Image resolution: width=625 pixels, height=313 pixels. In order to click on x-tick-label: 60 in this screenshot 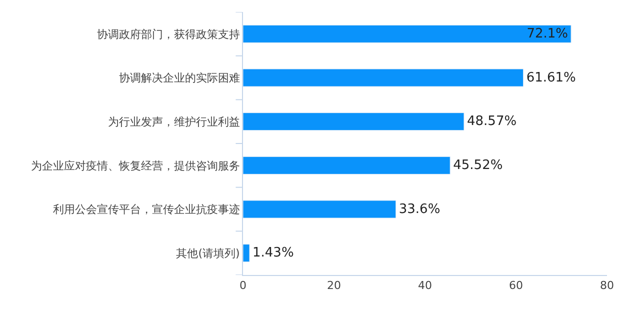, I will do `click(516, 285)`.